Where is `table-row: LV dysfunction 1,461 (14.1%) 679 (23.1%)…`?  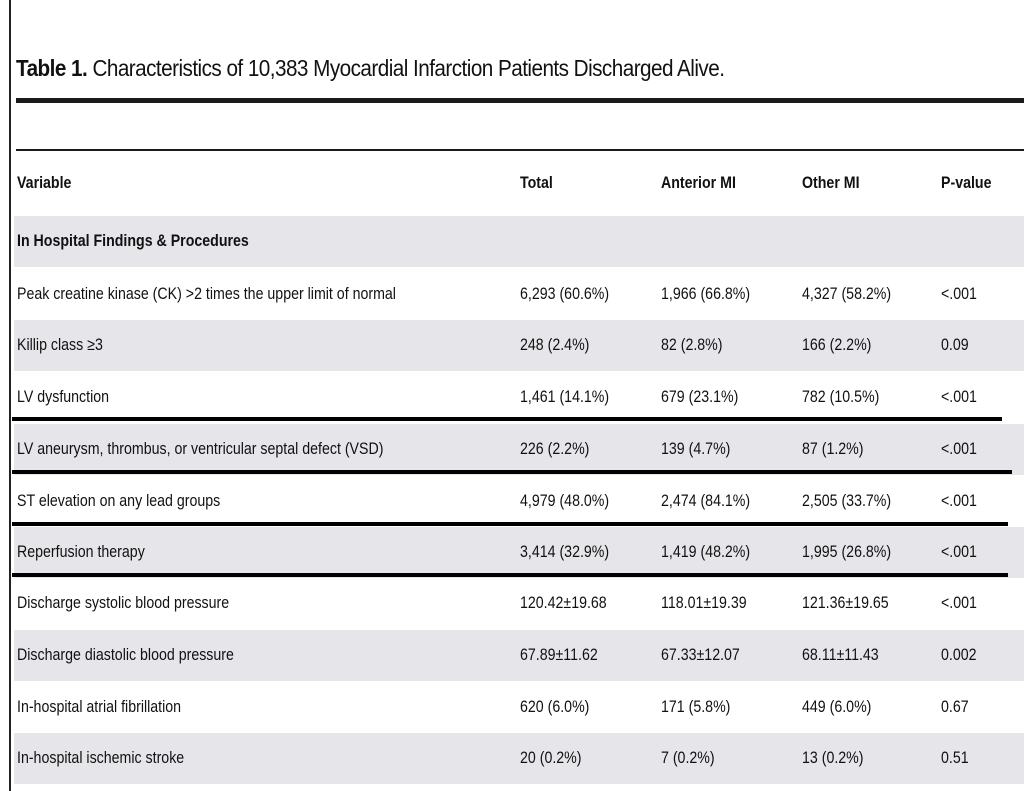
table-row: LV dysfunction 1,461 (14.1%) 679 (23.1%)… is located at coordinates (519, 397).